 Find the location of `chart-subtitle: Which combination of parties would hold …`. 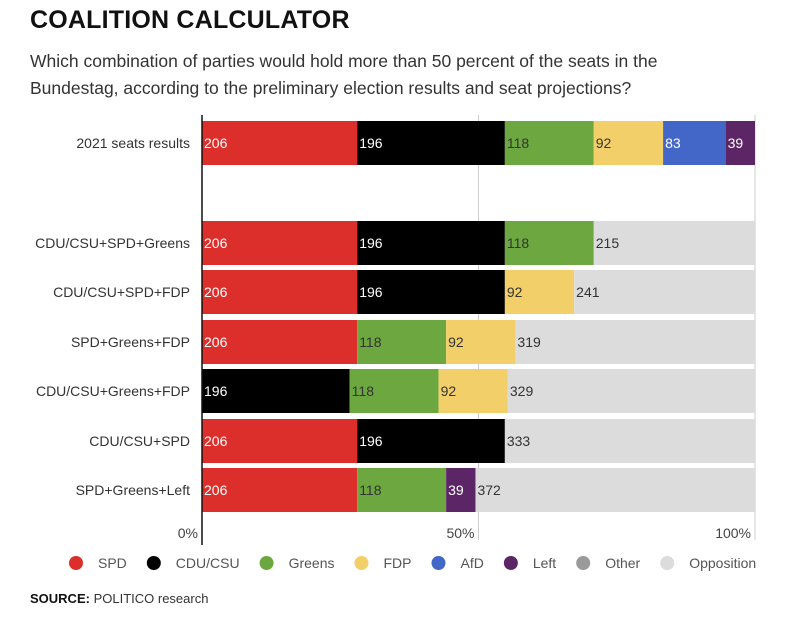

chart-subtitle: Which combination of parties would hold … is located at coordinates (344, 74).